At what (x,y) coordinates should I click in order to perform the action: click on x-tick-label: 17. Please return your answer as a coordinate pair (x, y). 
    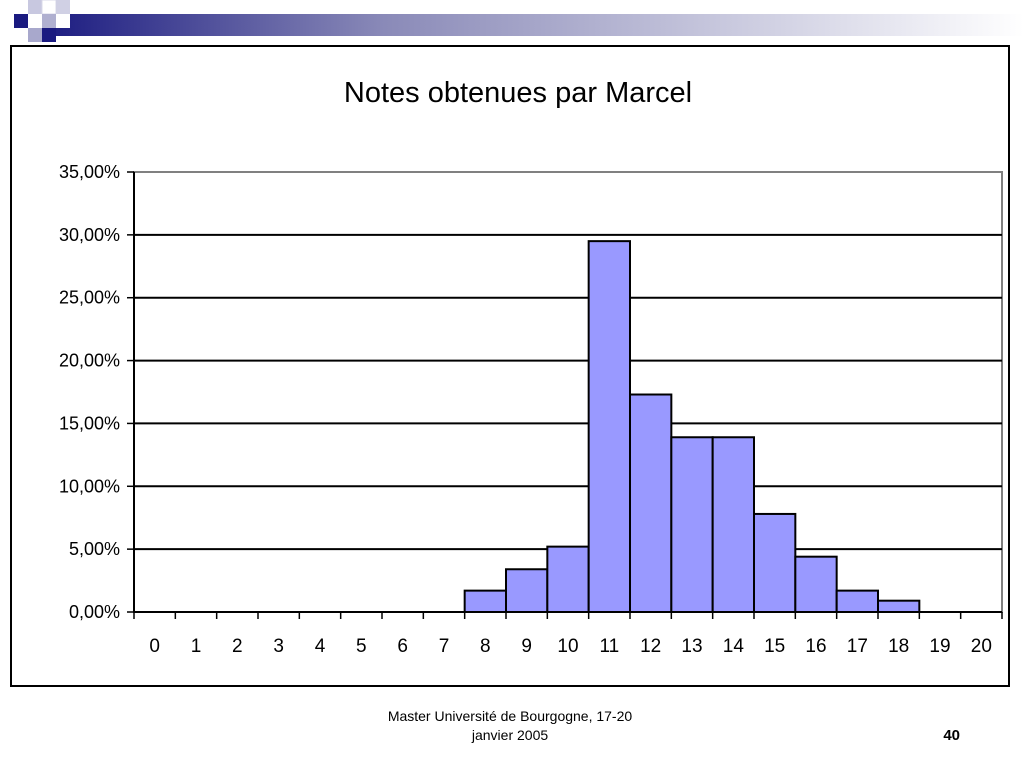
    Looking at the image, I should click on (857, 646).